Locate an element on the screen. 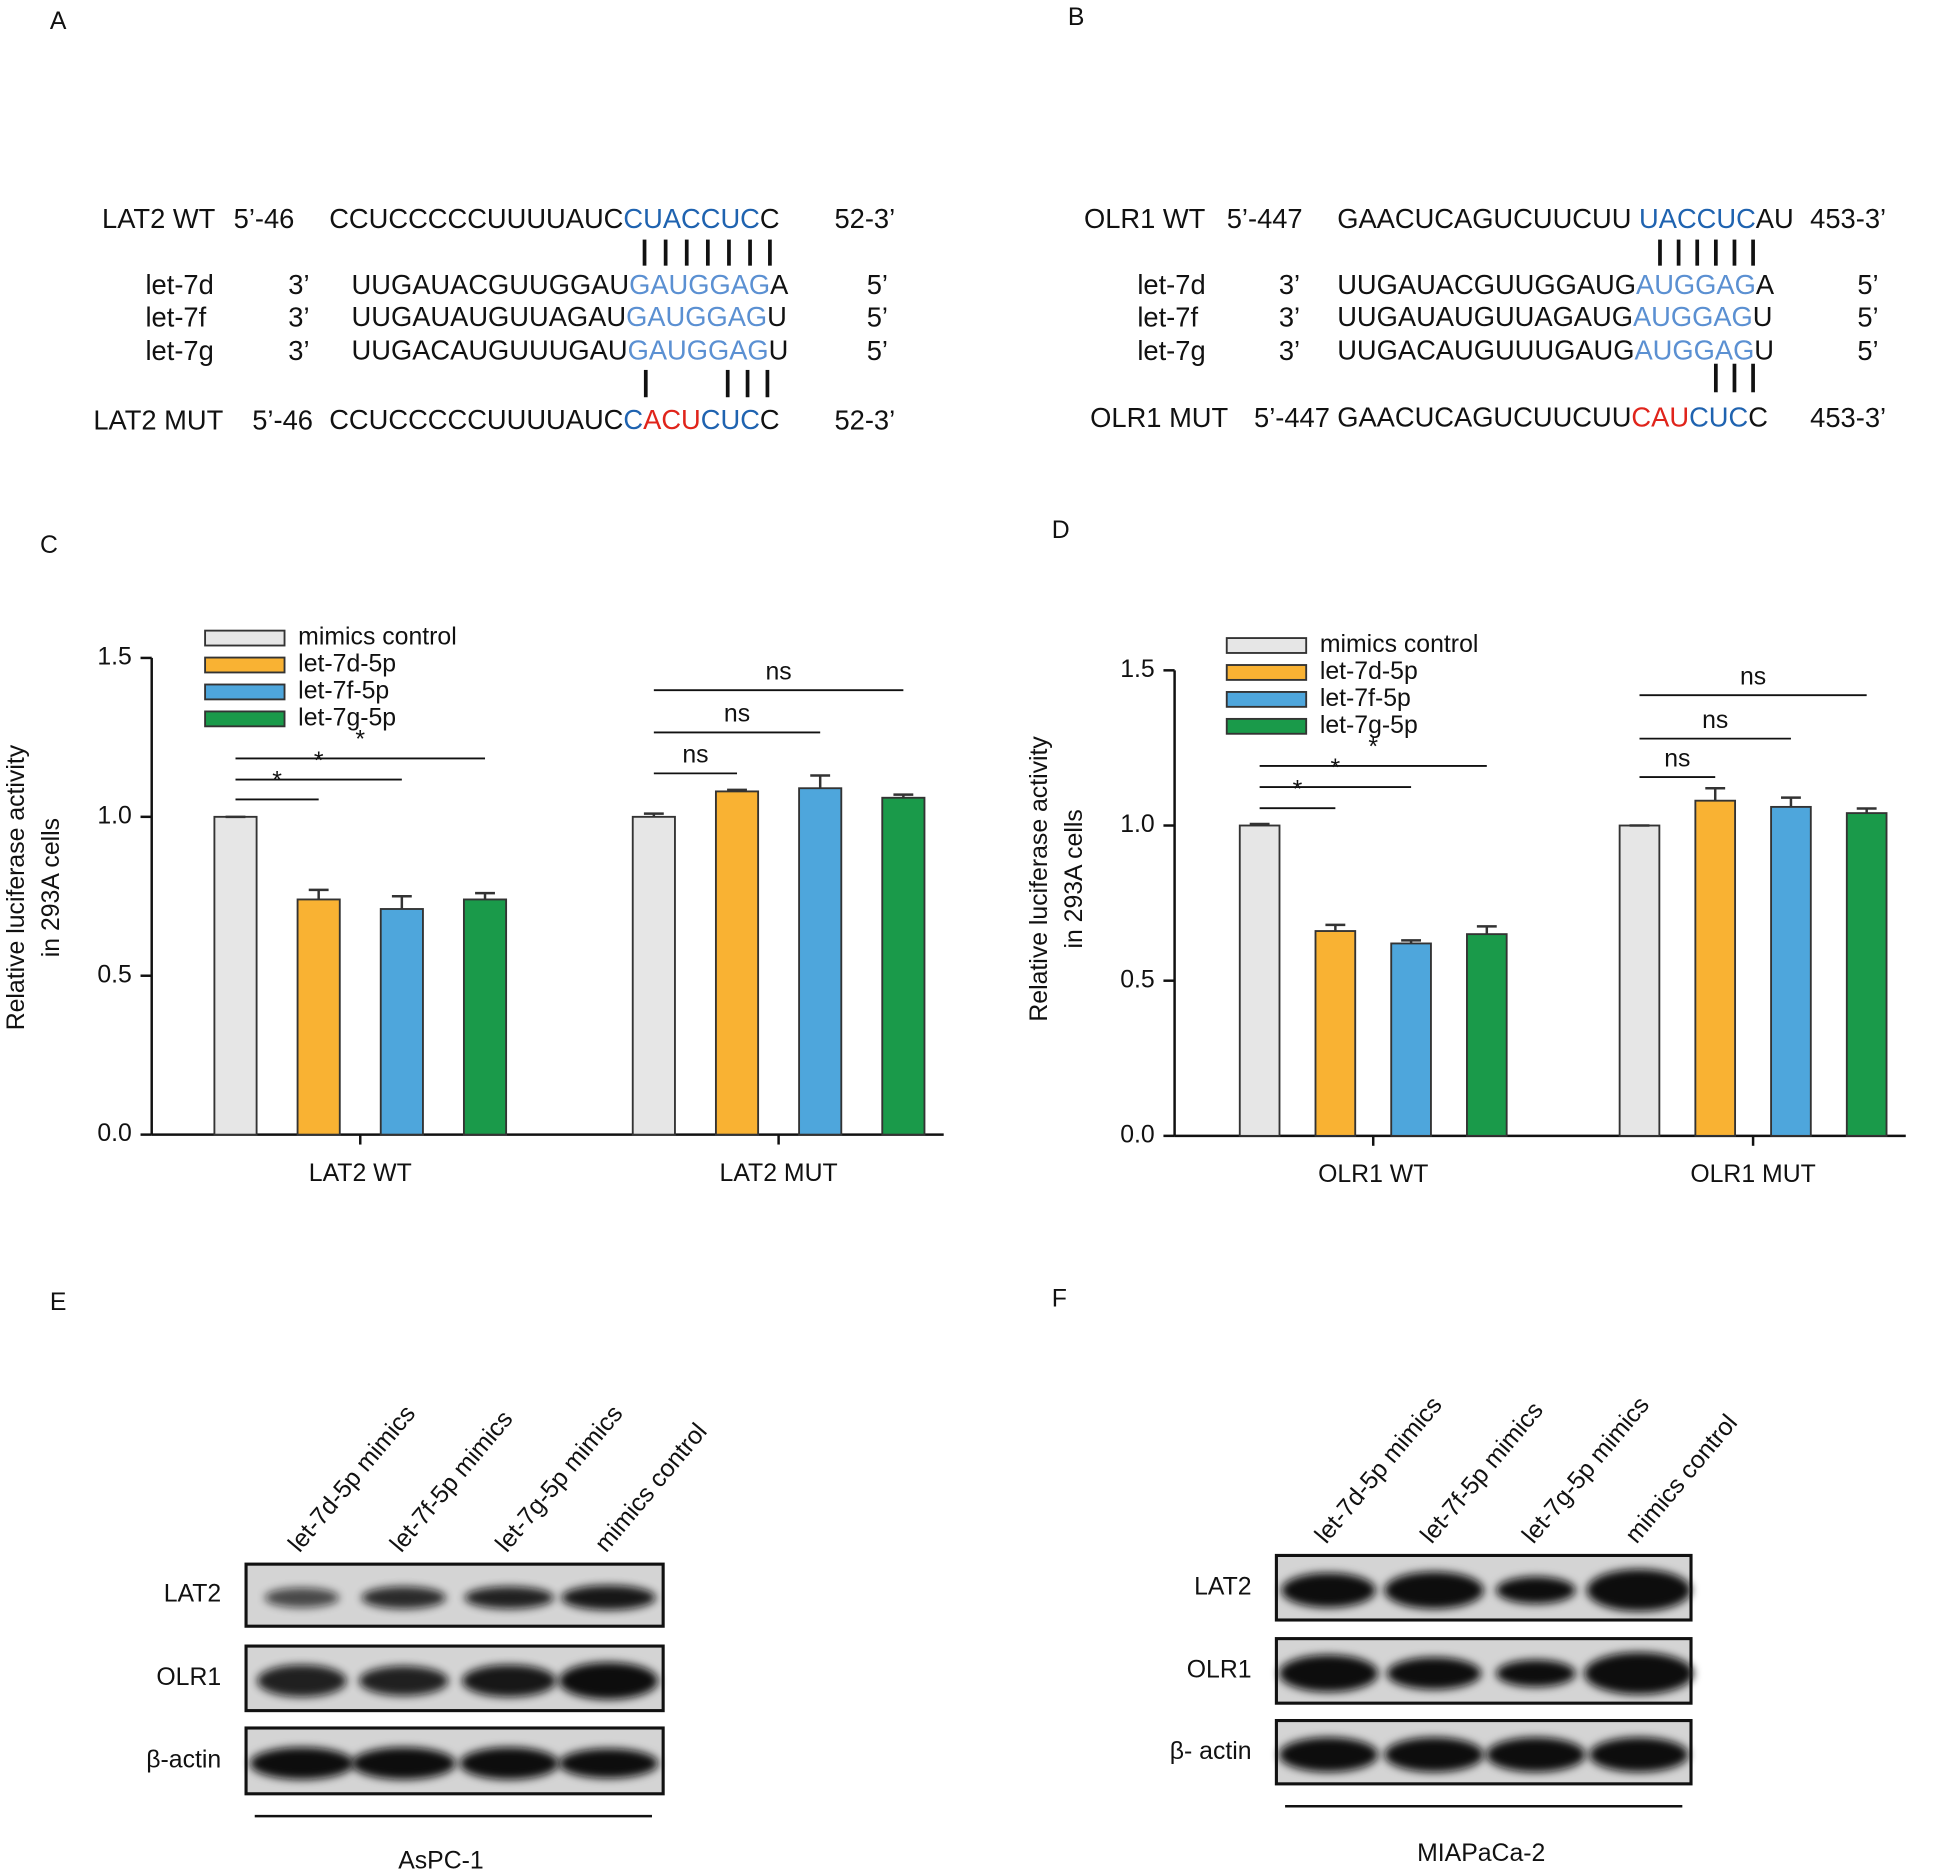 The image size is (1947, 1872). sequence-segment: UUGAUACGUUGGAUG is located at coordinates (1486, 284).